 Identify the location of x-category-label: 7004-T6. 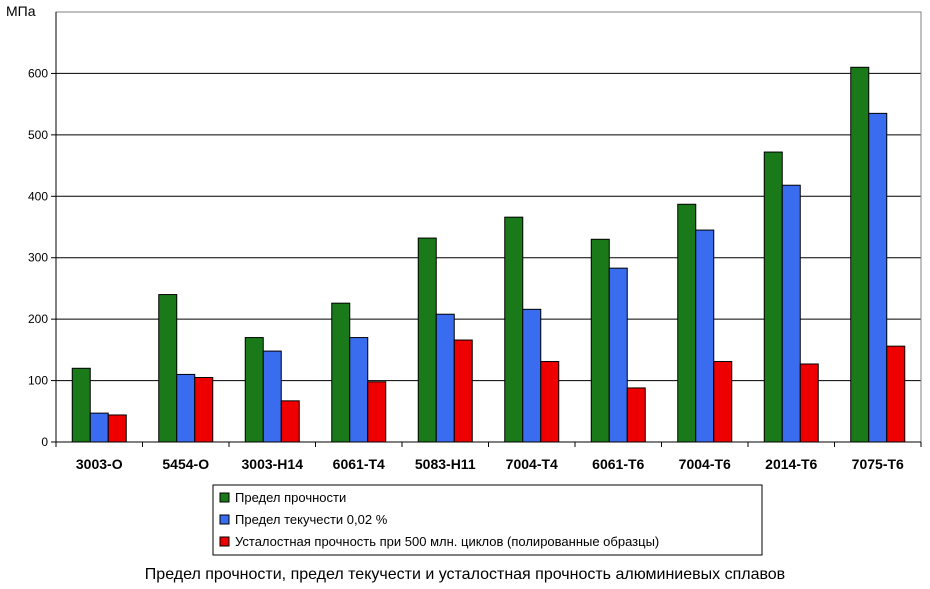
(705, 464).